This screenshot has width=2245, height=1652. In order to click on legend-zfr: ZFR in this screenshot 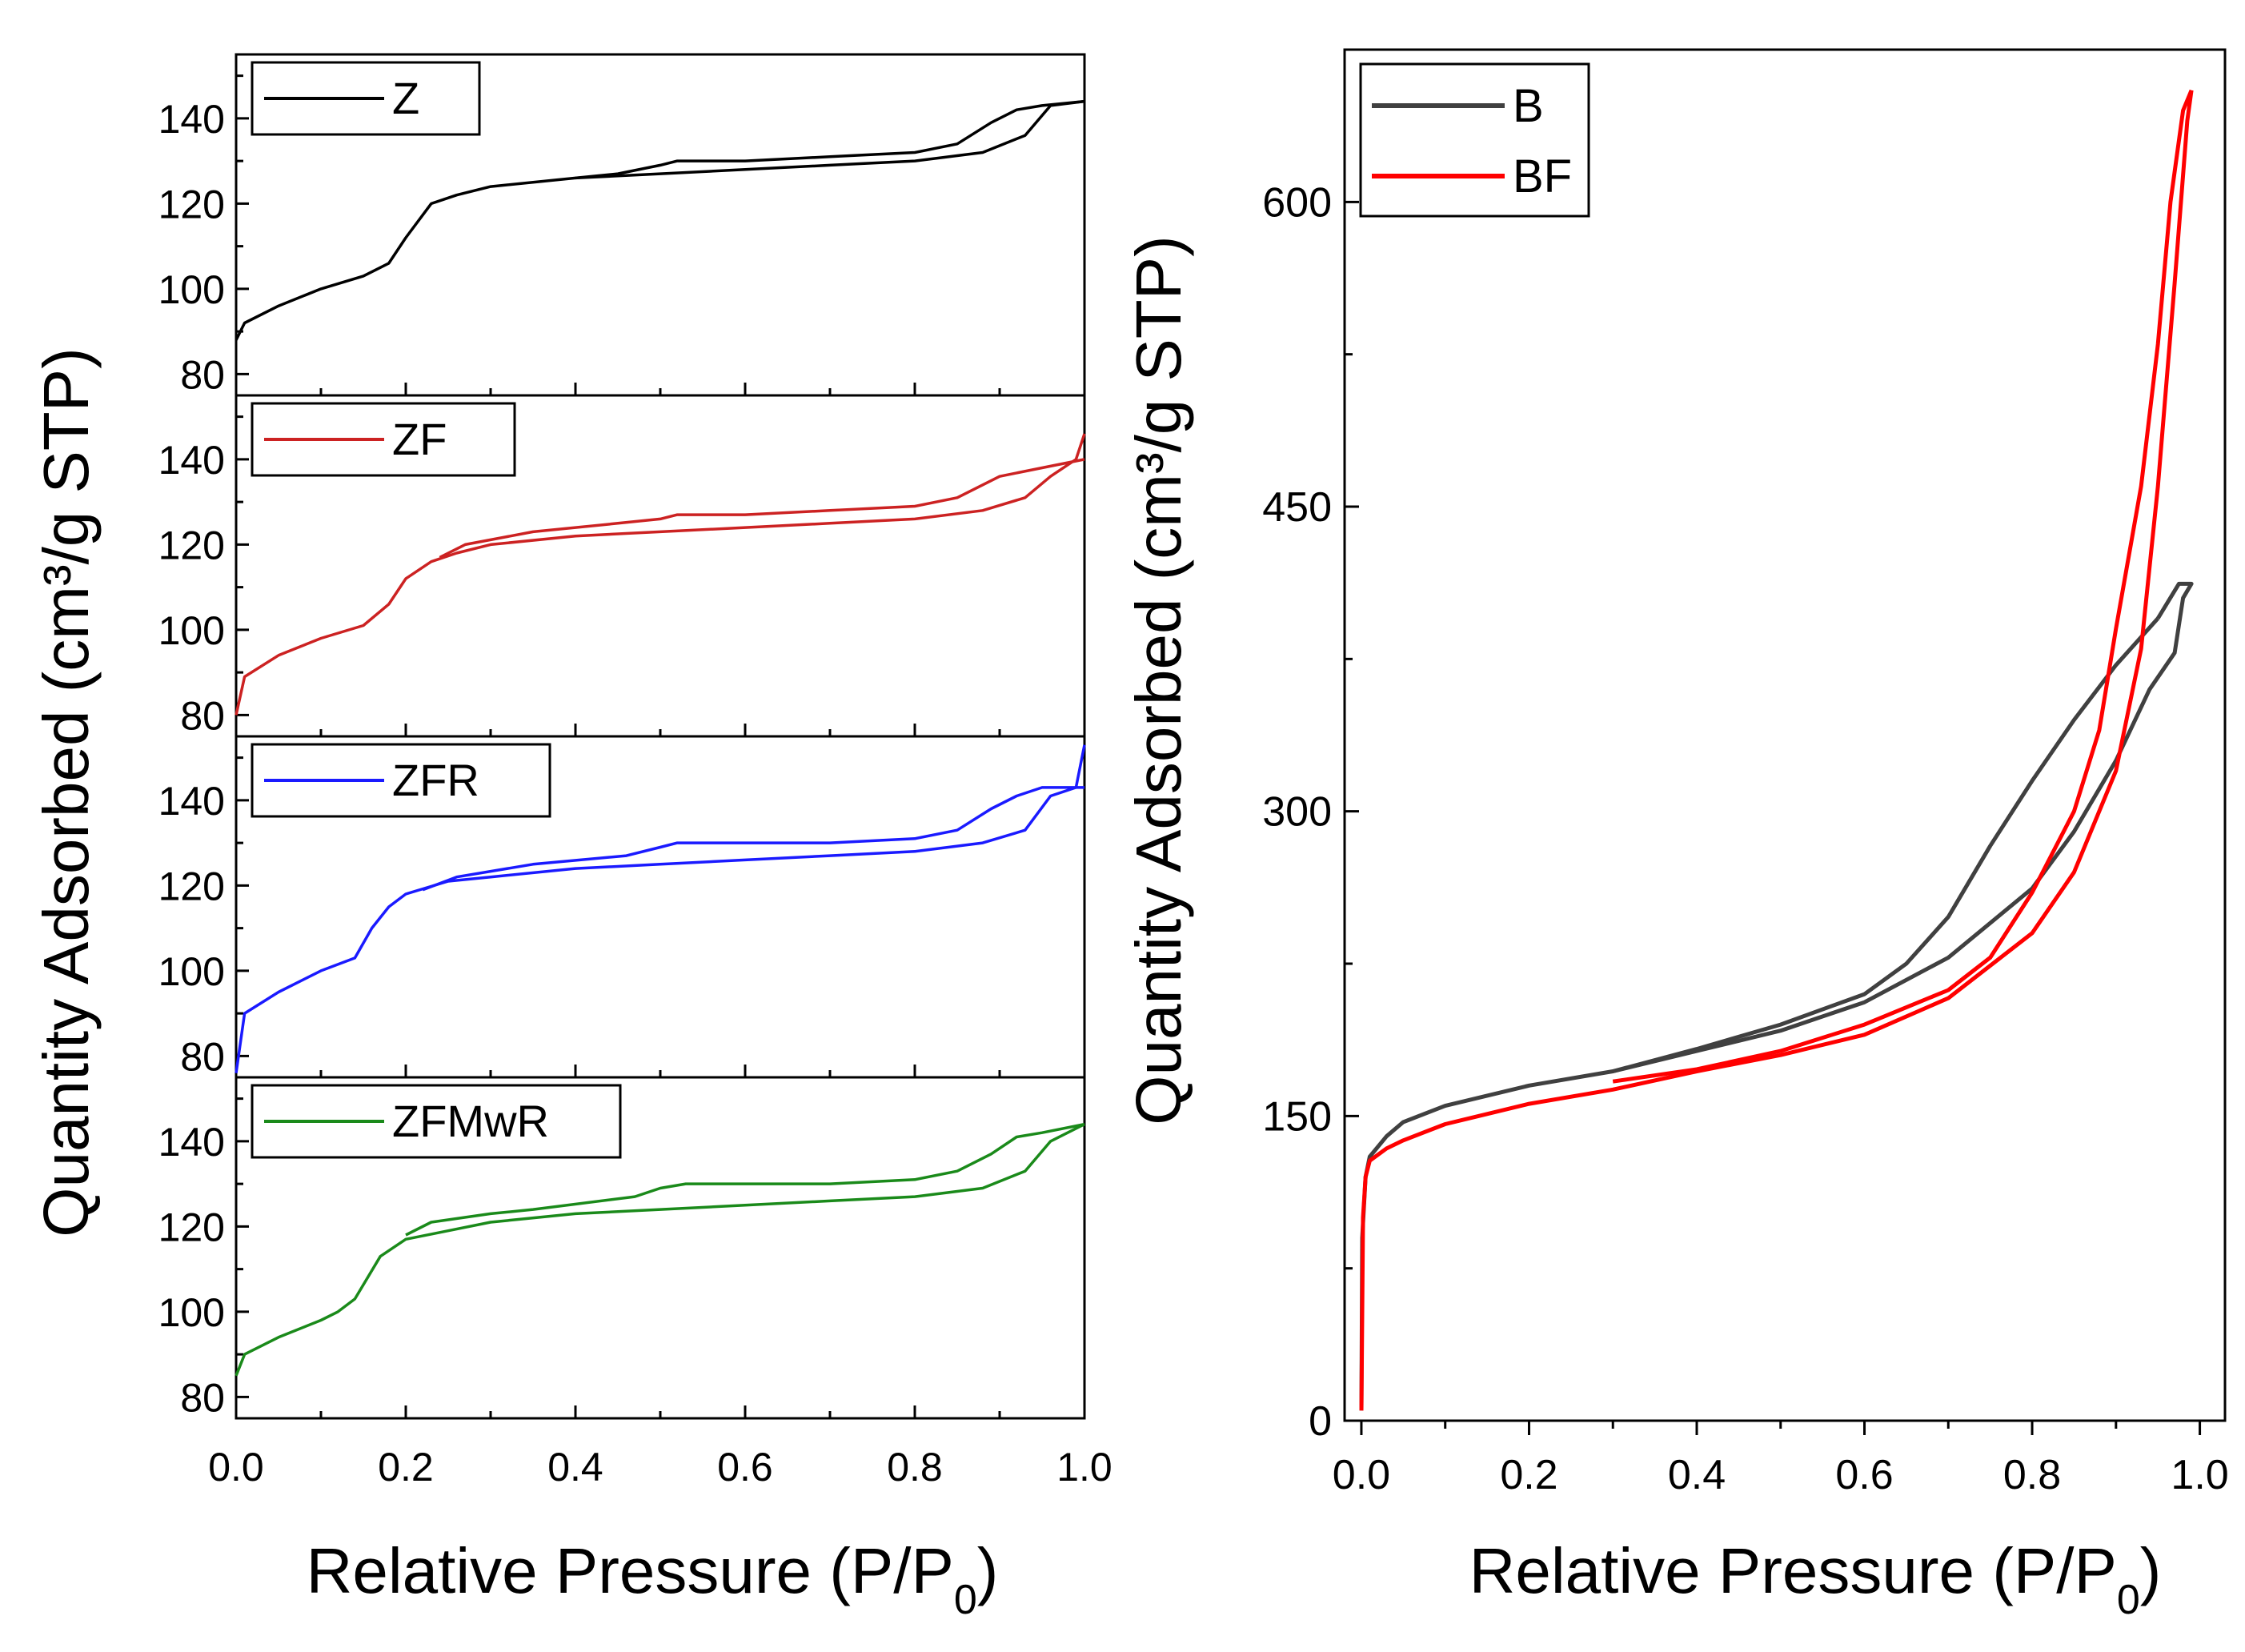, I will do `click(401, 780)`.